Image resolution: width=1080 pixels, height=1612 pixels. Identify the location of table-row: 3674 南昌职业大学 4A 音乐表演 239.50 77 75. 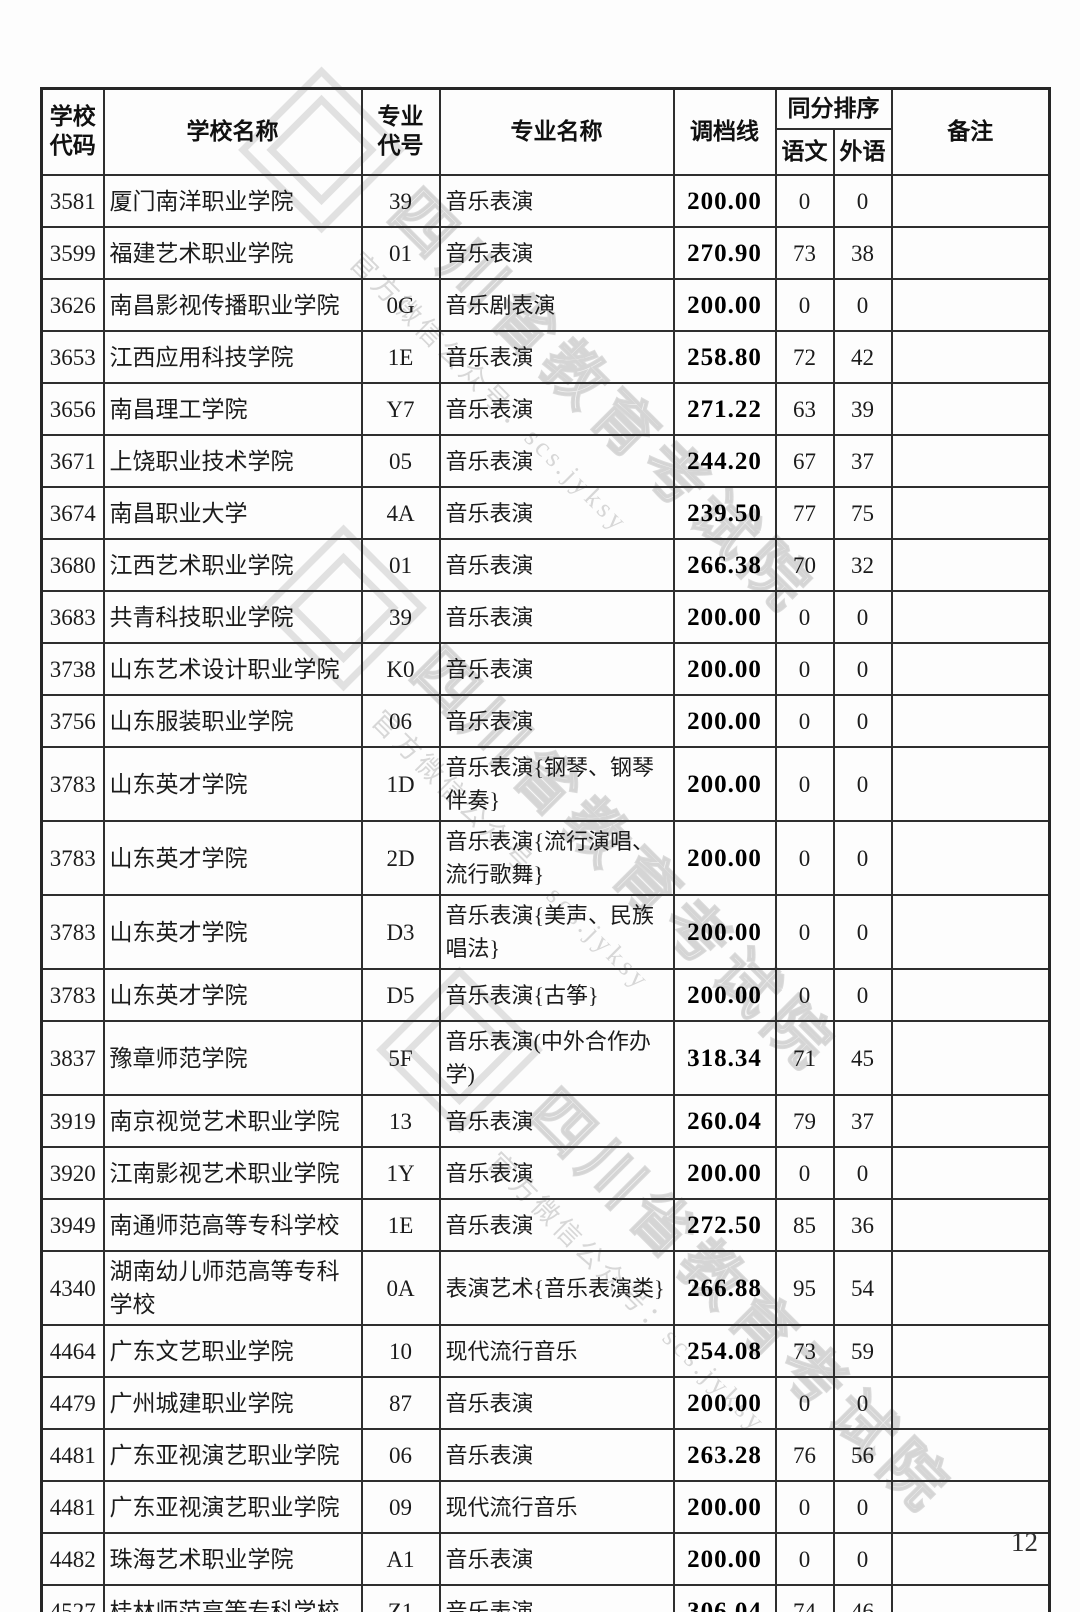
(545, 513).